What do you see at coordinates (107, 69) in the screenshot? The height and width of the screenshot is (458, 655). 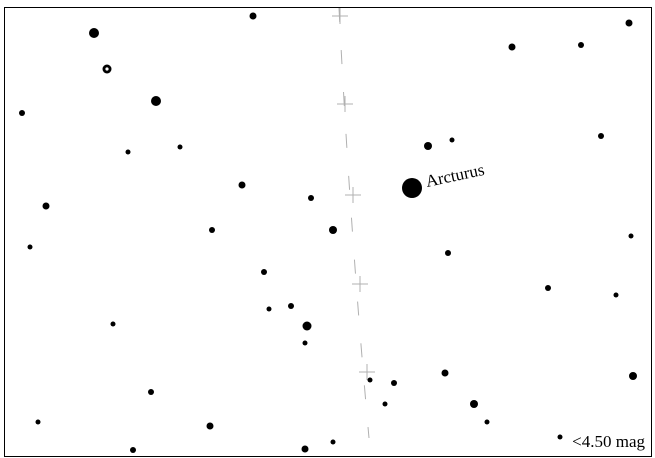 I see `double-star-marker` at bounding box center [107, 69].